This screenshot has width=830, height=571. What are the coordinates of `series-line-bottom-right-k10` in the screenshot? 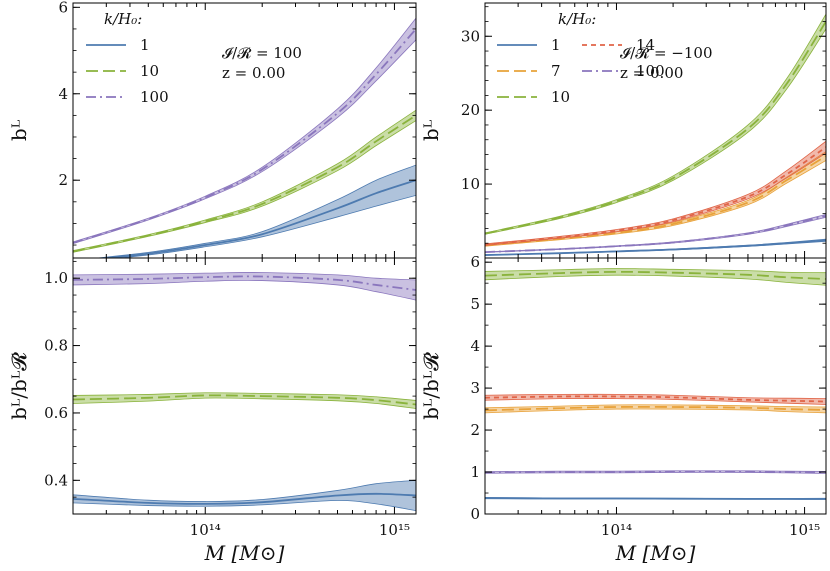 It's located at (655, 275).